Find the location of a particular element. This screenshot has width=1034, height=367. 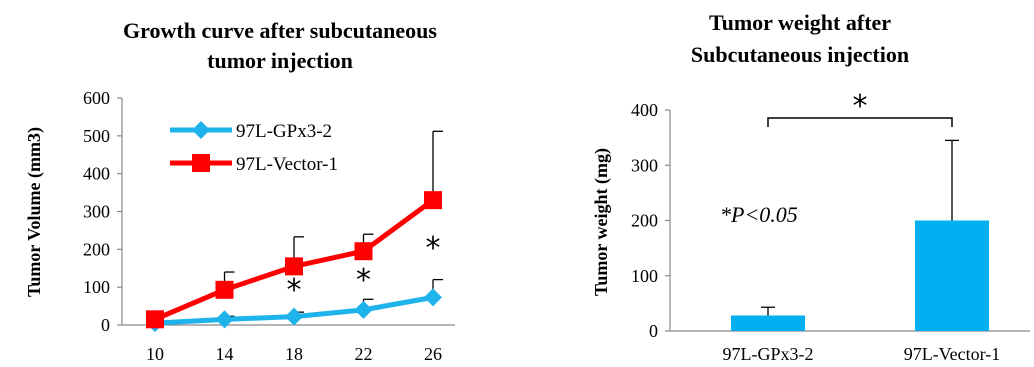

line-chart-x-tick-label: 22 is located at coordinates (364, 354).